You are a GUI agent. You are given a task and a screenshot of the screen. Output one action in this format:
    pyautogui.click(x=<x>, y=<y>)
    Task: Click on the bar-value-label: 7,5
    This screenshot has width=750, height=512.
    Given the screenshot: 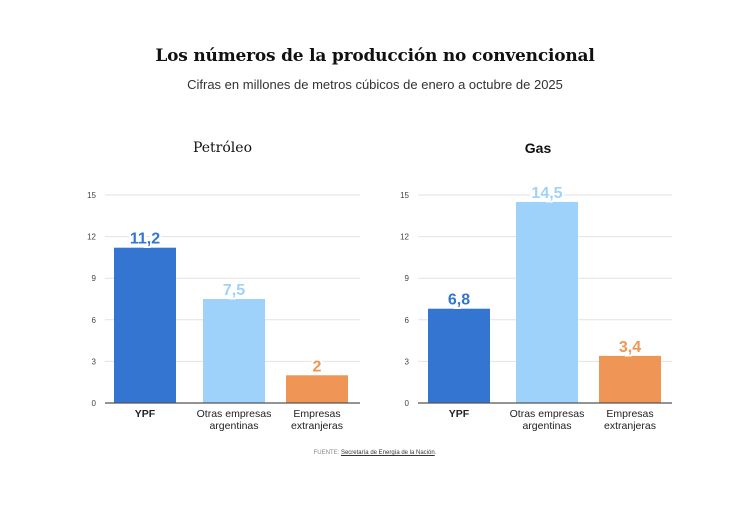 What is the action you would take?
    pyautogui.click(x=234, y=290)
    